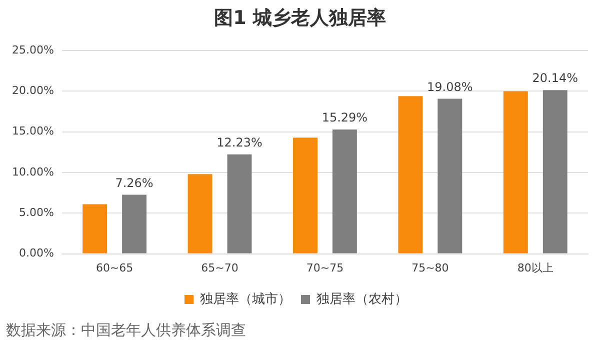 The width and height of the screenshot is (600, 347). I want to click on x-tick-label: 75~80, so click(430, 267).